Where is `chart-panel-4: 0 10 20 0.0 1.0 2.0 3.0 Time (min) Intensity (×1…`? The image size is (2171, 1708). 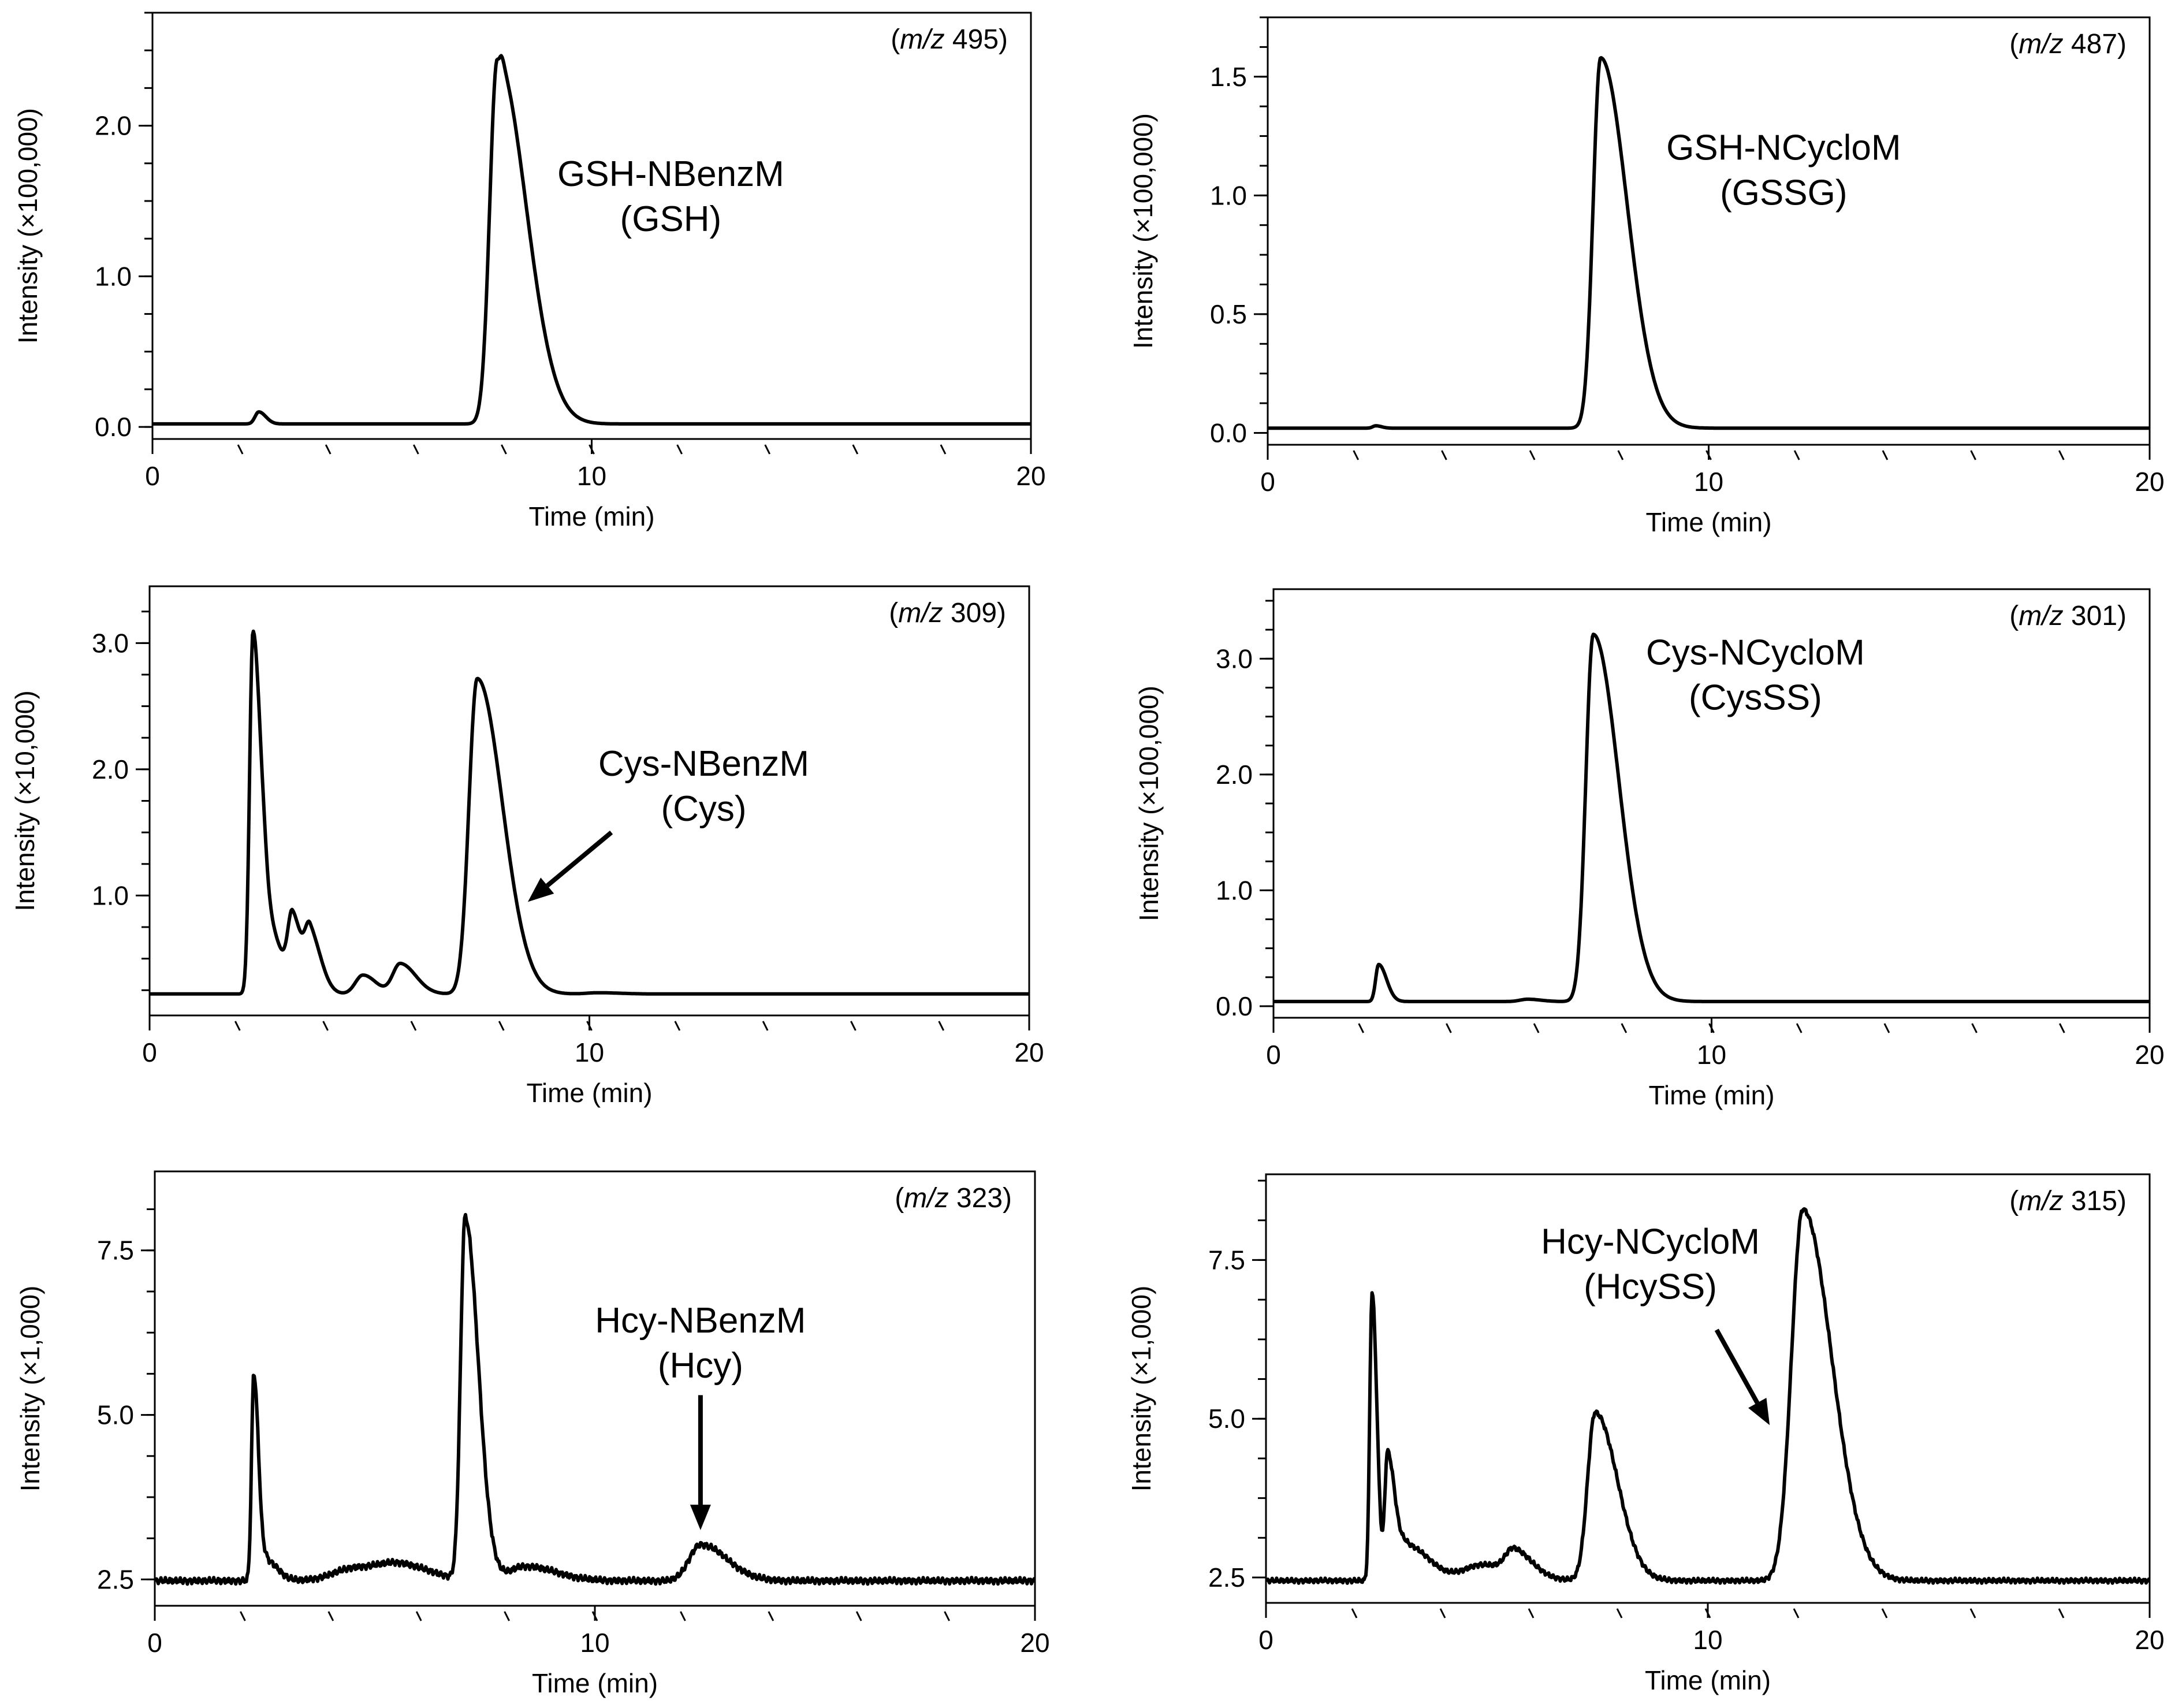 chart-panel-4: 0 10 20 0.0 1.0 2.0 3.0 Time (min) Intensity (×1… is located at coordinates (1650, 849).